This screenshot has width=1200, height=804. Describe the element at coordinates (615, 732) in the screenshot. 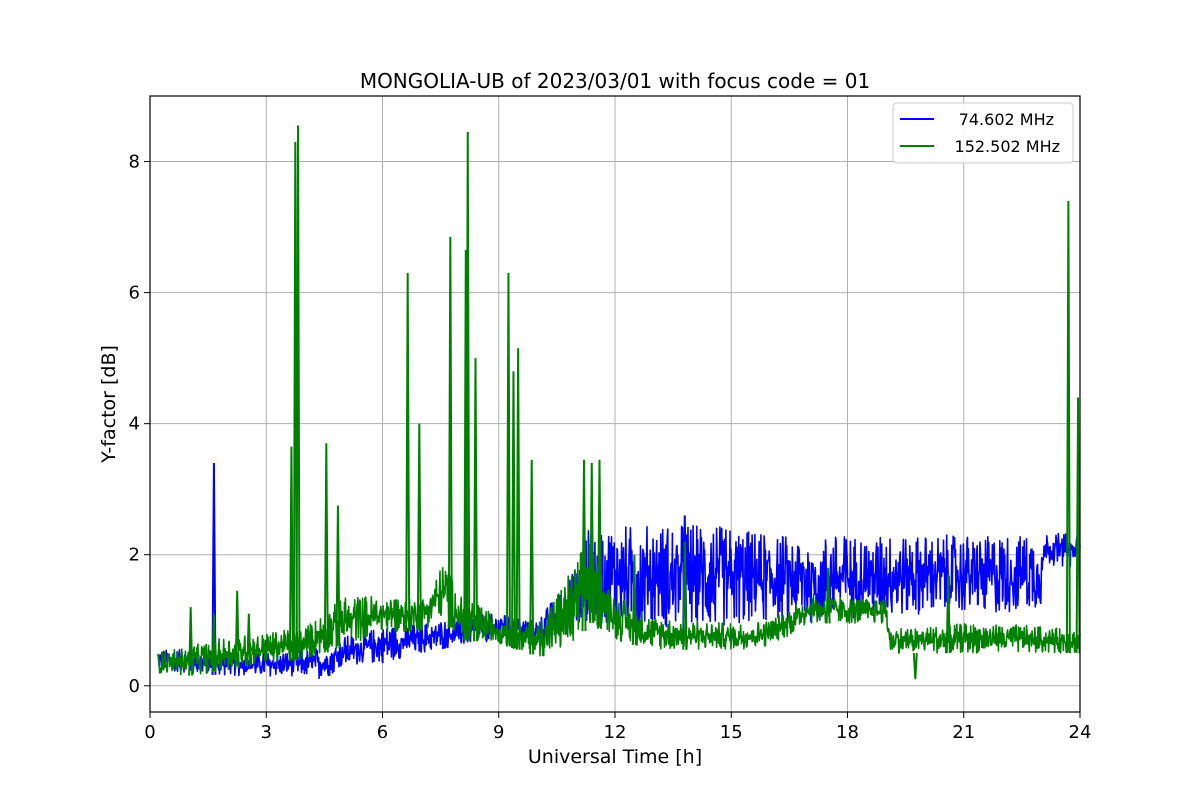

I see `x-tick-label: 12` at that location.